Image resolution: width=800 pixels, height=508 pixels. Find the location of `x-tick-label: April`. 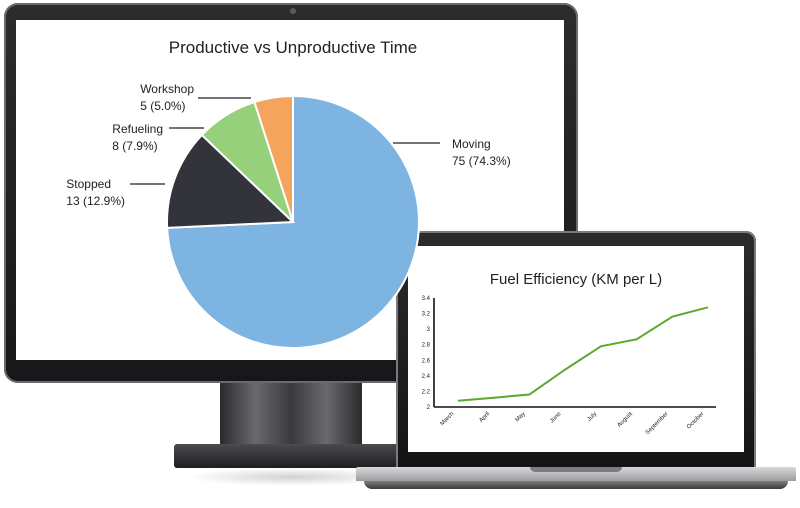

x-tick-label: April is located at coordinates (484, 417).